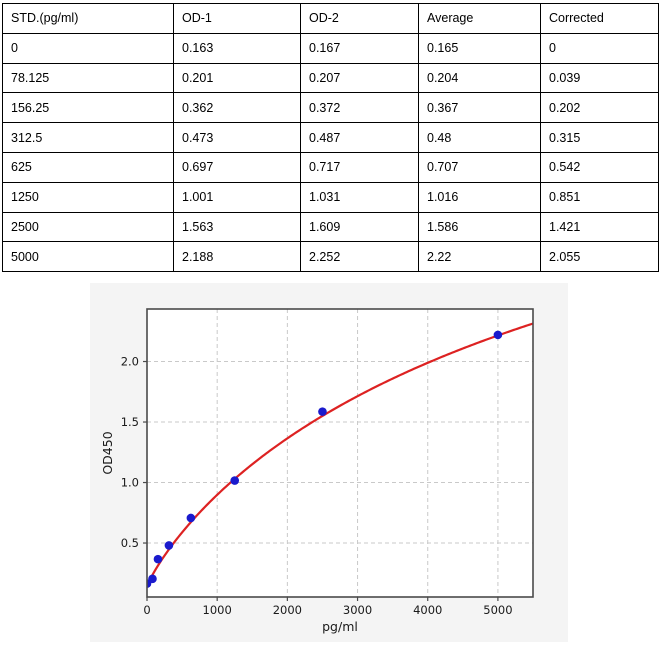 This screenshot has height=657, width=661. What do you see at coordinates (88, 227) in the screenshot?
I see `table-cell: 2500` at bounding box center [88, 227].